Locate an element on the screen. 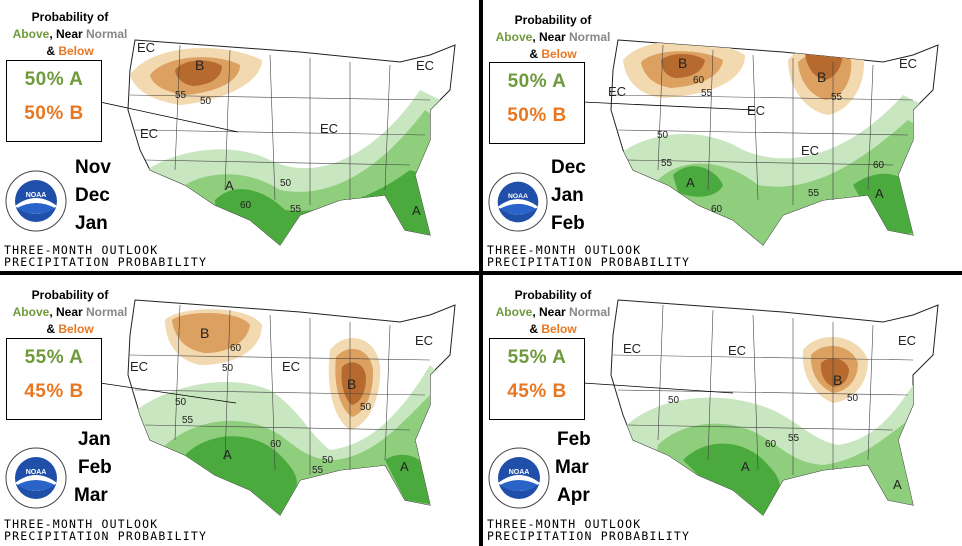  map-labels: EC B 55 50 EC EC EC A 50 60 55 A is located at coordinates (285, 129).